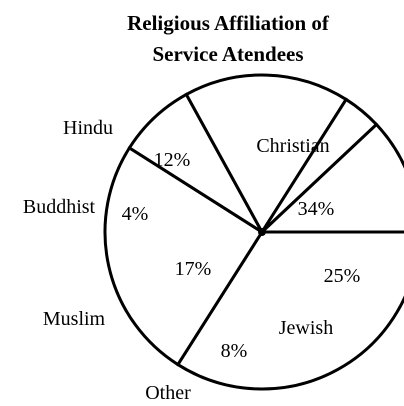 This screenshot has width=404, height=406. What do you see at coordinates (193, 269) in the screenshot?
I see `value-label-muslim: 17%` at bounding box center [193, 269].